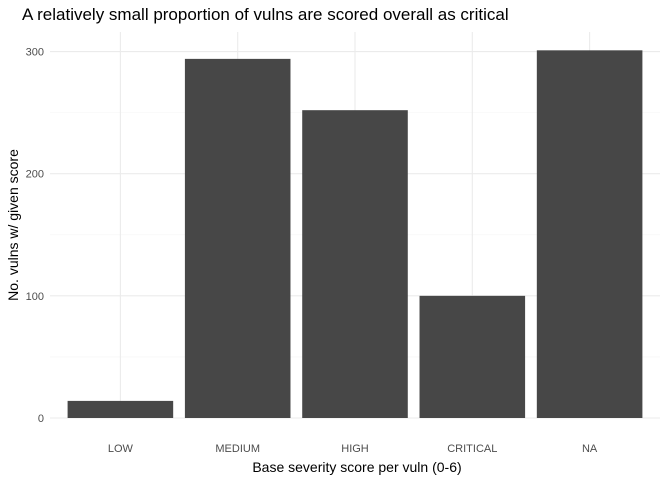  Describe the element at coordinates (35, 236) in the screenshot. I see `y-axis-ticks: 0 100 200 300` at that location.